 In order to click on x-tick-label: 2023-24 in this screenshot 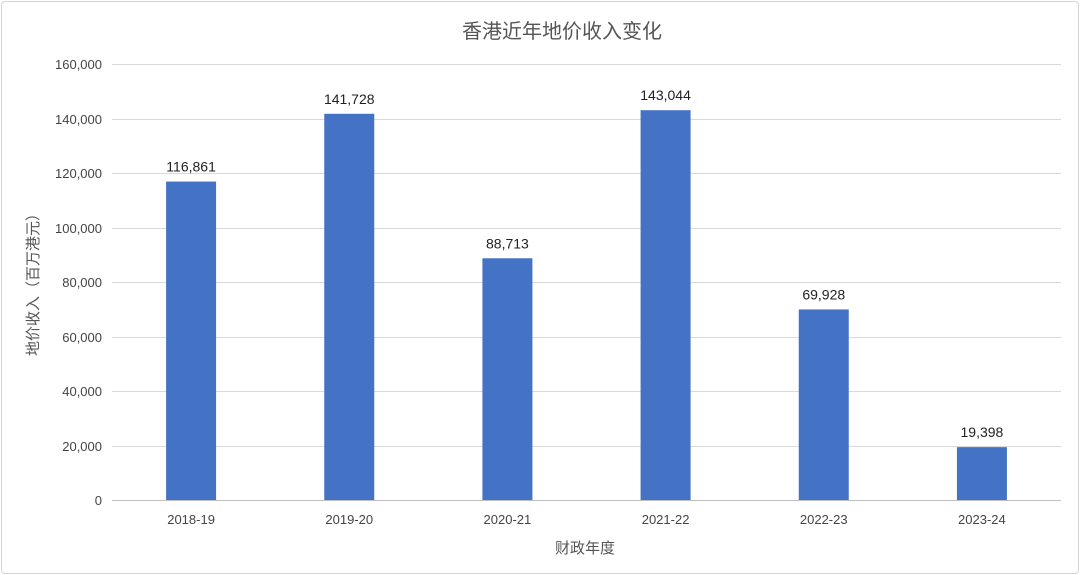, I will do `click(982, 519)`.